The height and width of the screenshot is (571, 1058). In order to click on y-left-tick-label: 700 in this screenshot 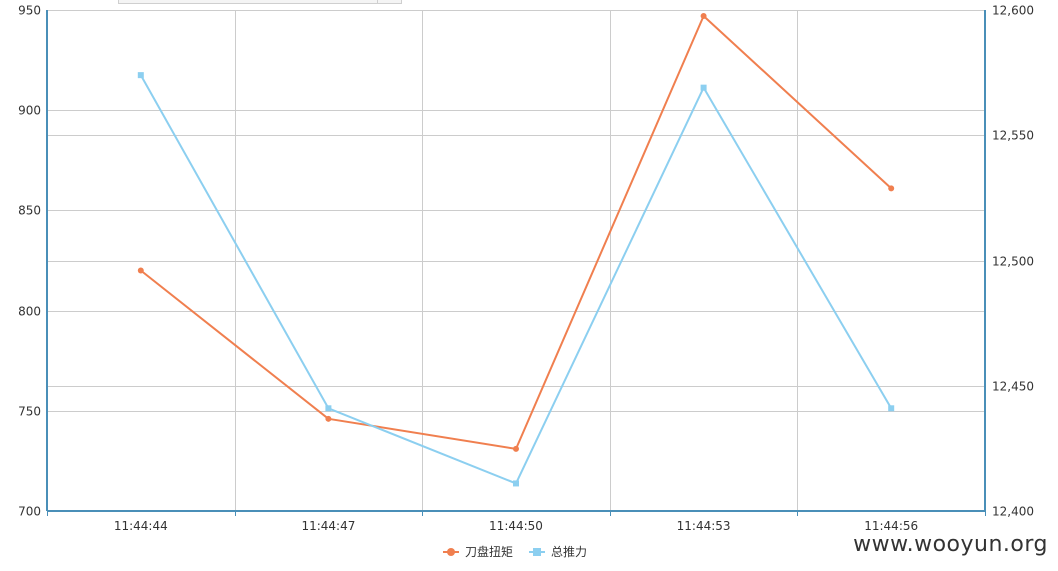, I will do `click(29, 512)`.